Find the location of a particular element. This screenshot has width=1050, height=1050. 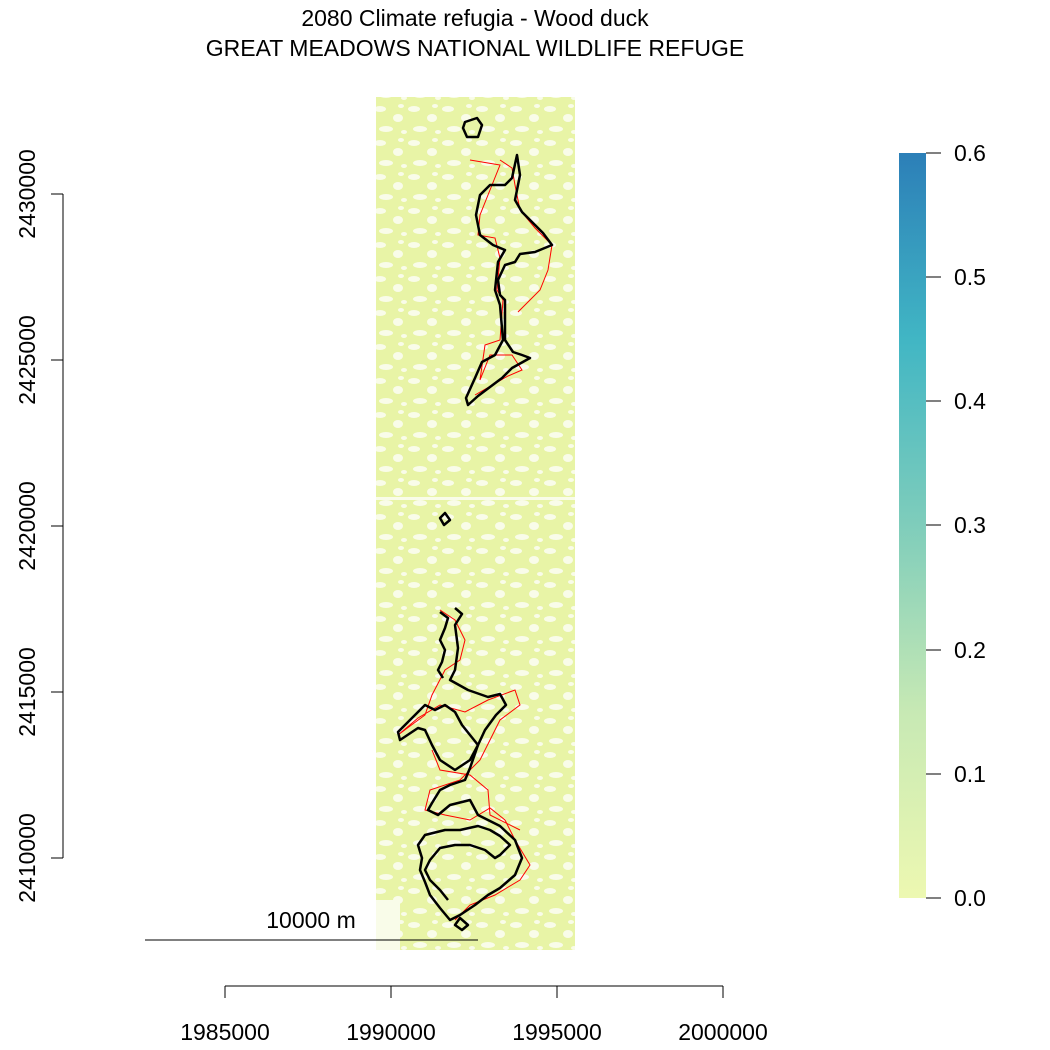

y-tick: 2420000 is located at coordinates (38, 526).